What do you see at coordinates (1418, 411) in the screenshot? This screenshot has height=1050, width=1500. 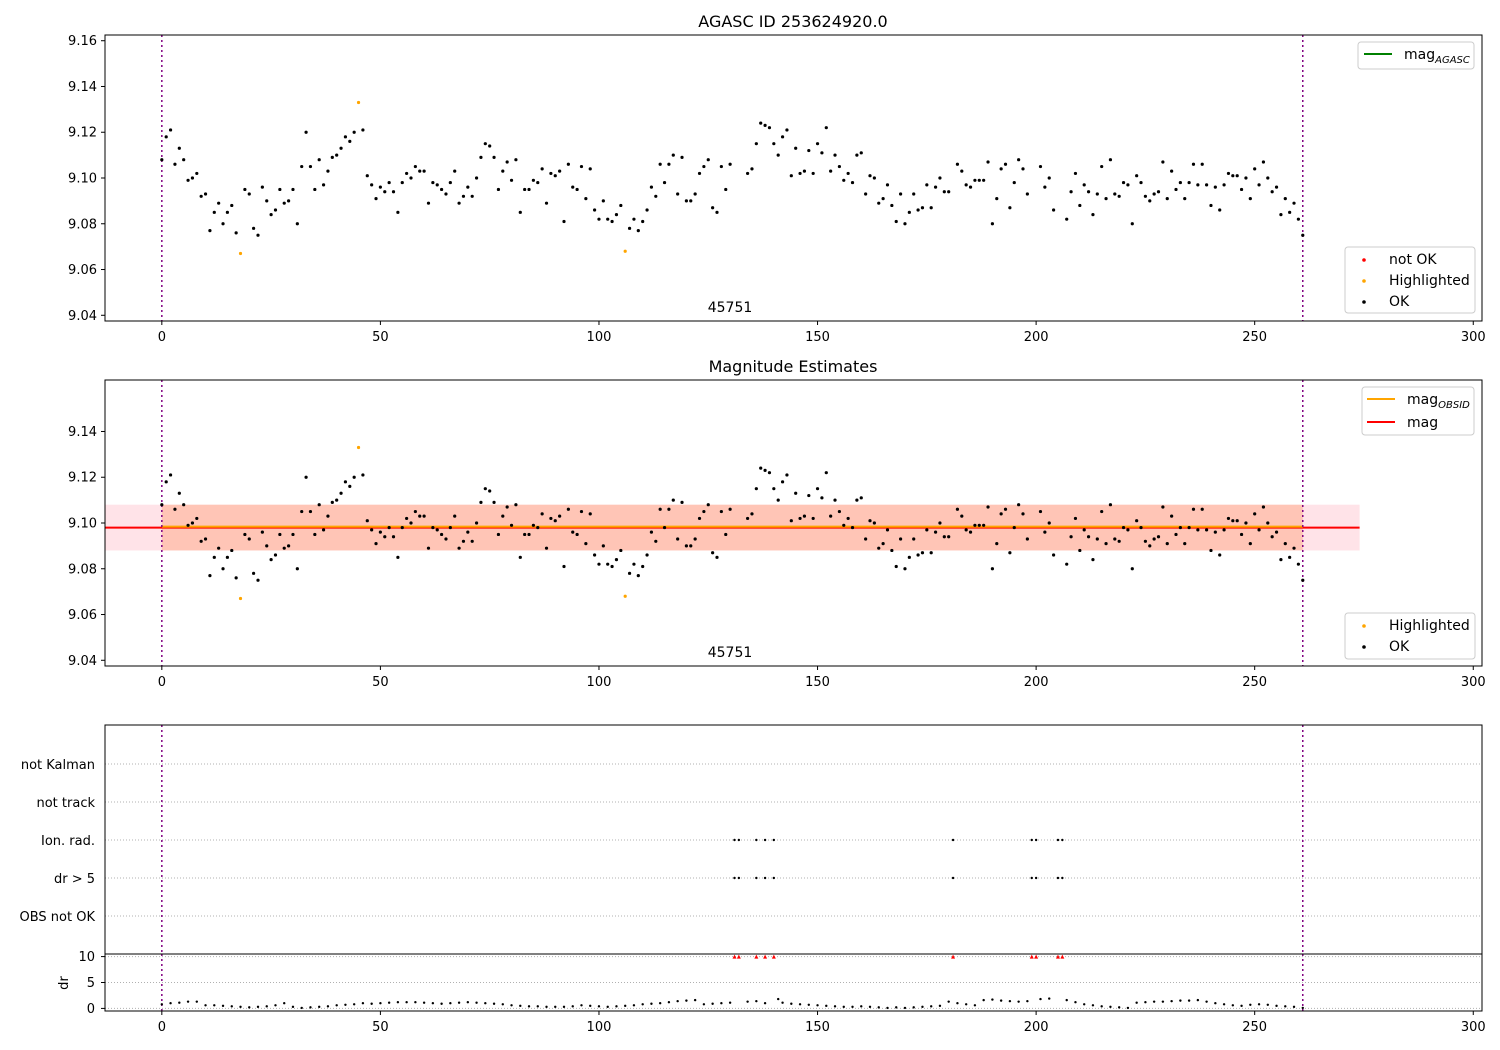 I see `panel-estimates-legend-lines: magOBSID mag` at bounding box center [1418, 411].